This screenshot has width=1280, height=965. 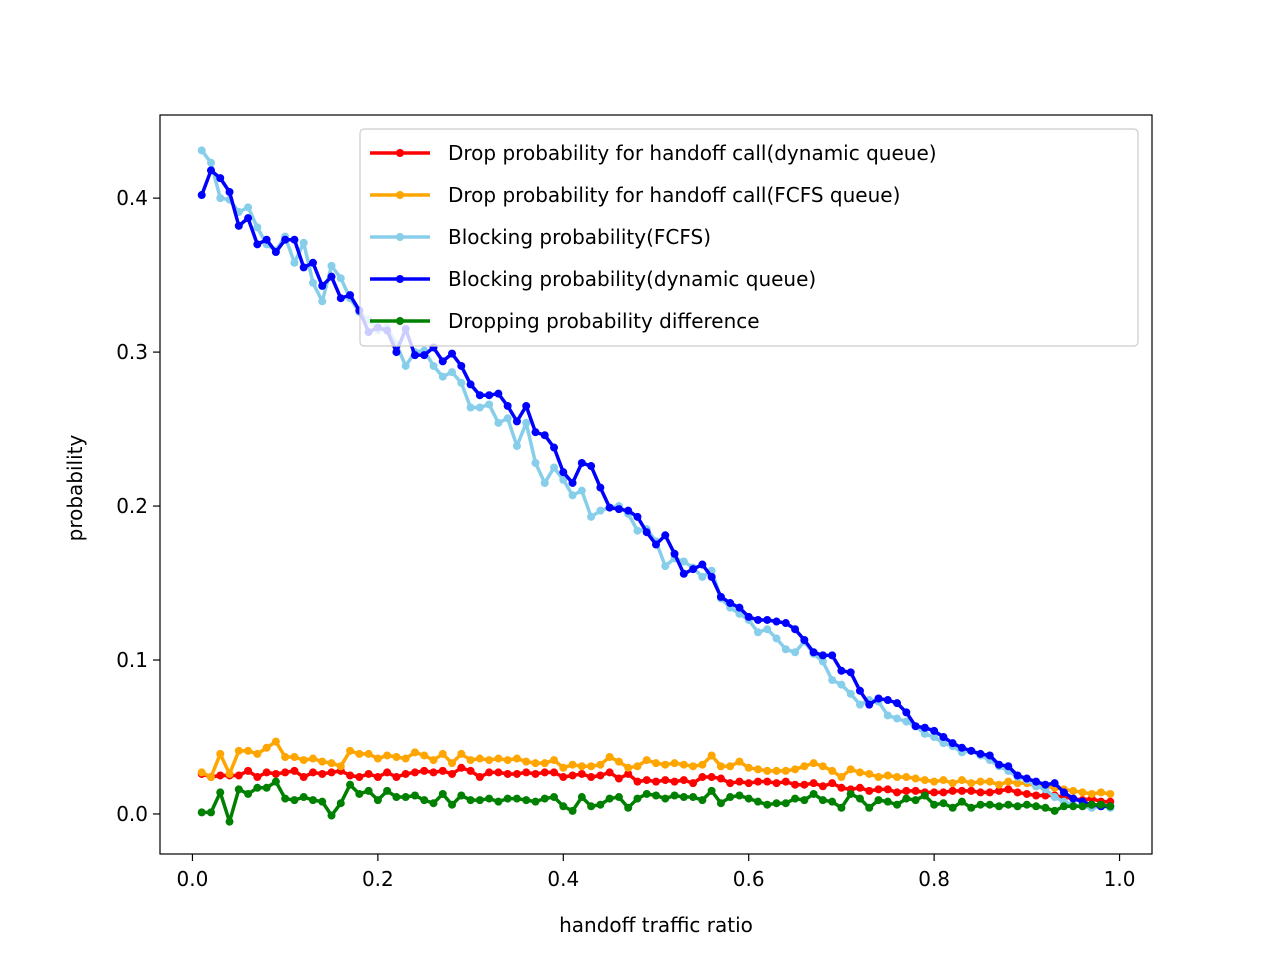 I want to click on x-tick-label: 1.0, so click(x=1120, y=879).